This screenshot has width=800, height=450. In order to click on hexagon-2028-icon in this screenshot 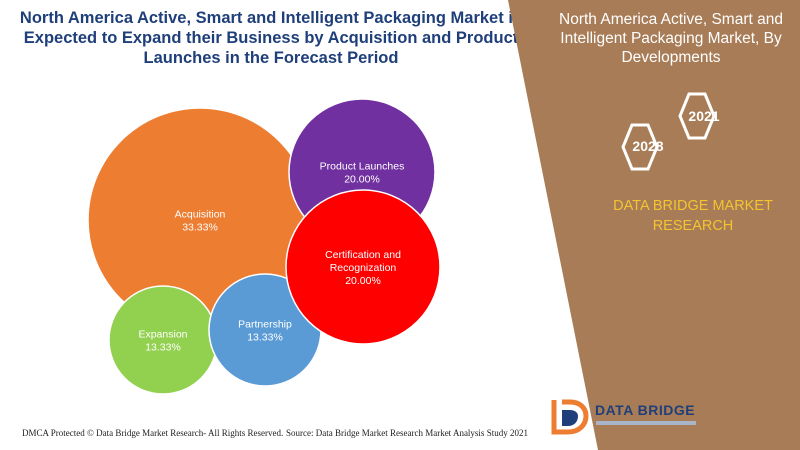, I will do `click(640, 147)`.